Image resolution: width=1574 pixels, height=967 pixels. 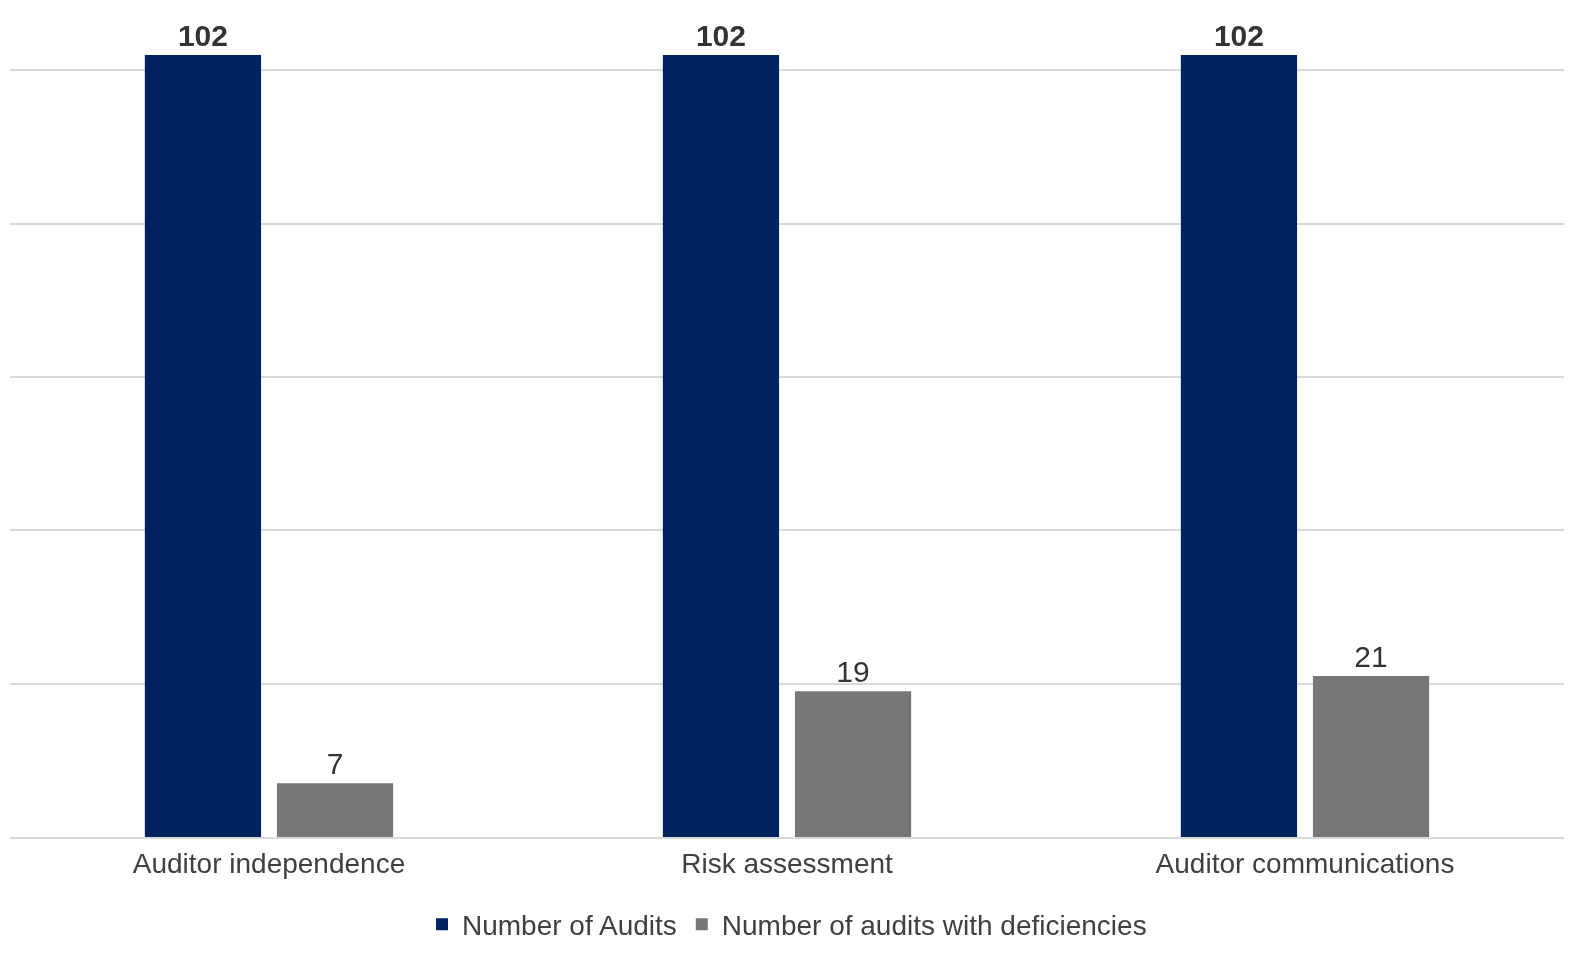 What do you see at coordinates (934, 926) in the screenshot?
I see `legend-label: Number of audits with deficiencies` at bounding box center [934, 926].